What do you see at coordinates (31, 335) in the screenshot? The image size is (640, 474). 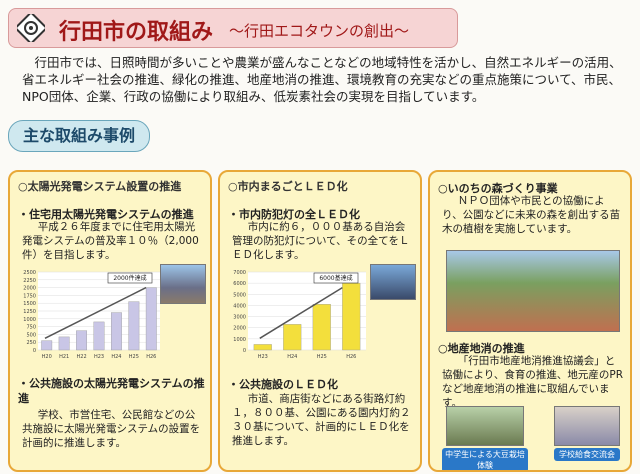 I see `y-tick-label: 500` at bounding box center [31, 335].